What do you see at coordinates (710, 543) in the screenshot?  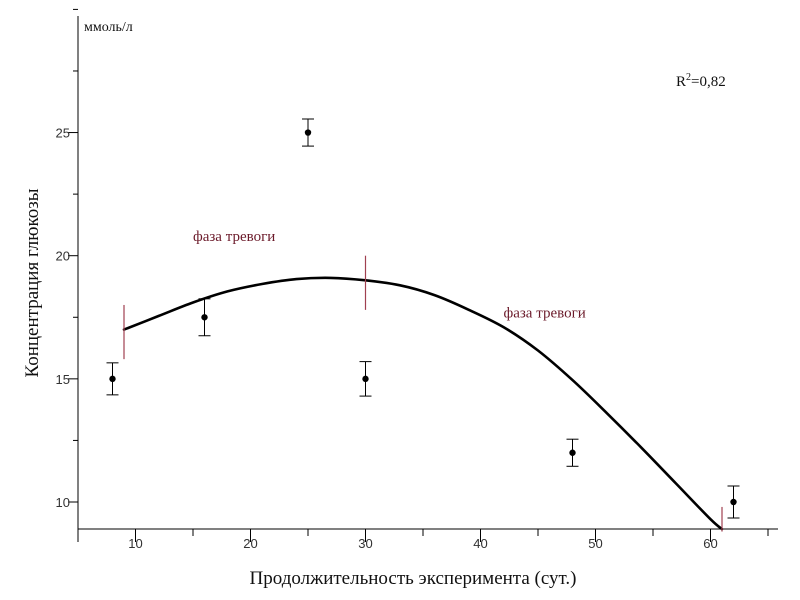 I see `x-tick-label: 60` at bounding box center [710, 543].